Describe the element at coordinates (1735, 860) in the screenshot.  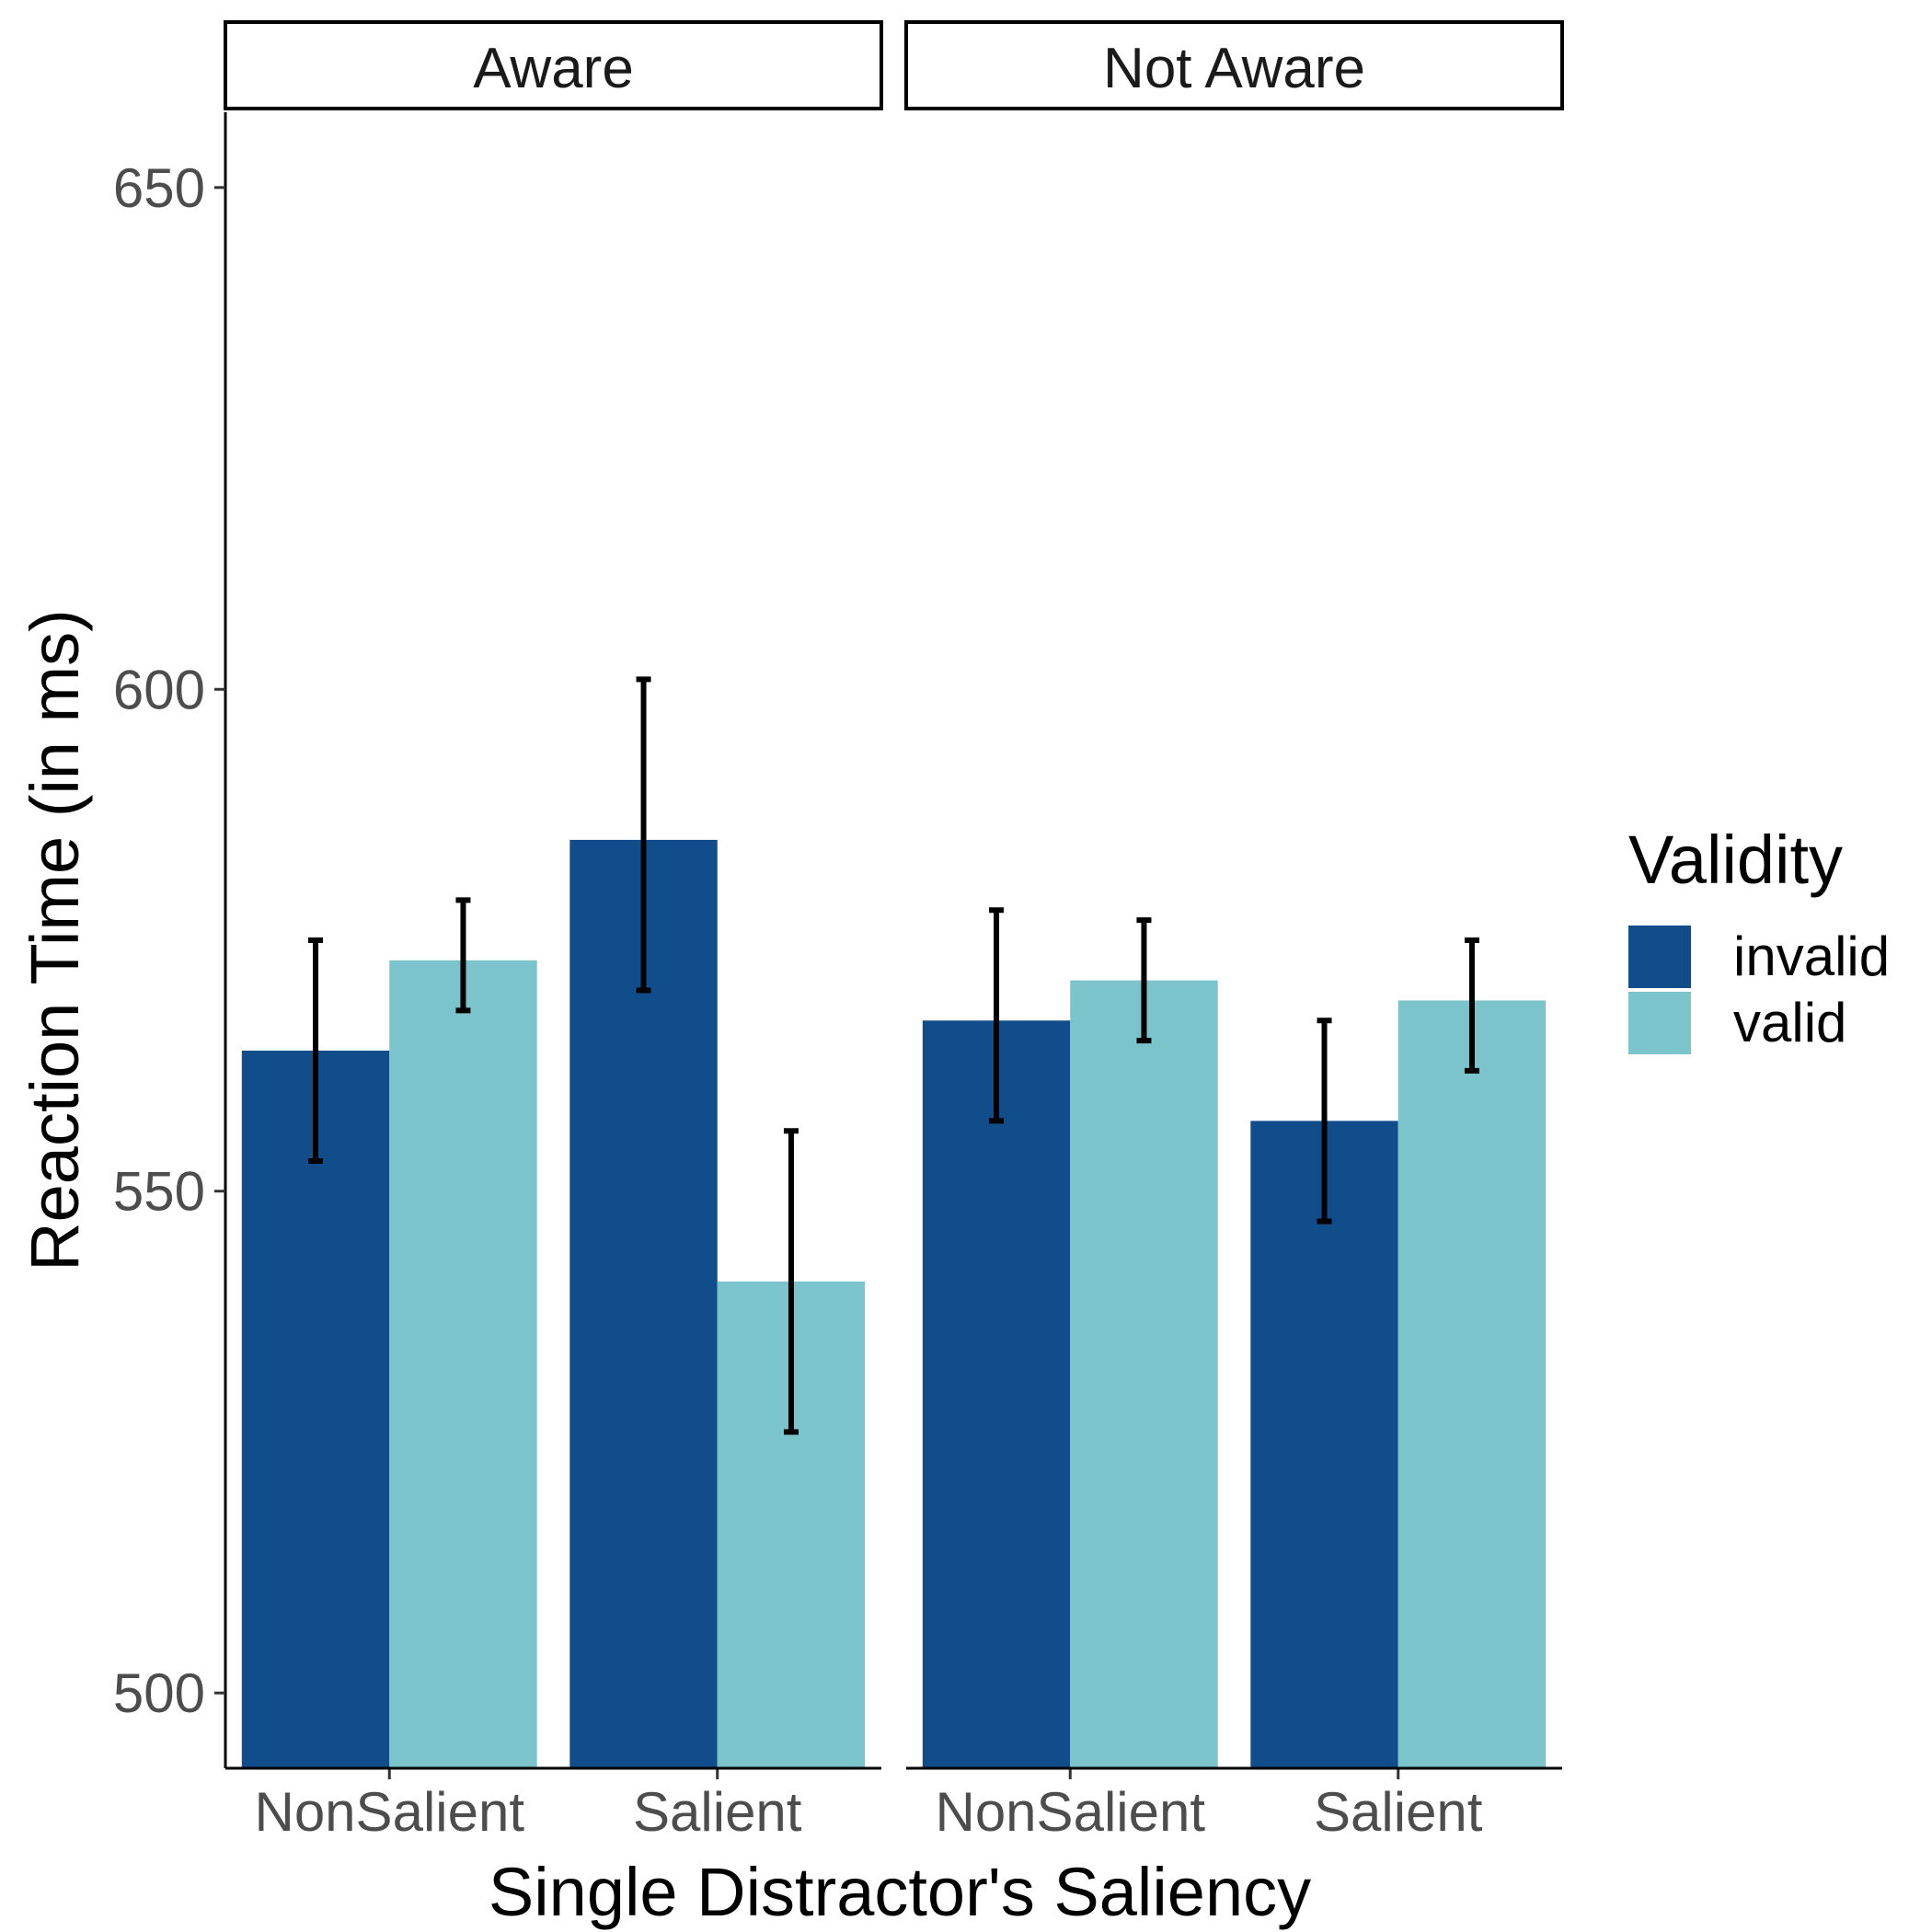
I see `legend-title: Validity` at that location.